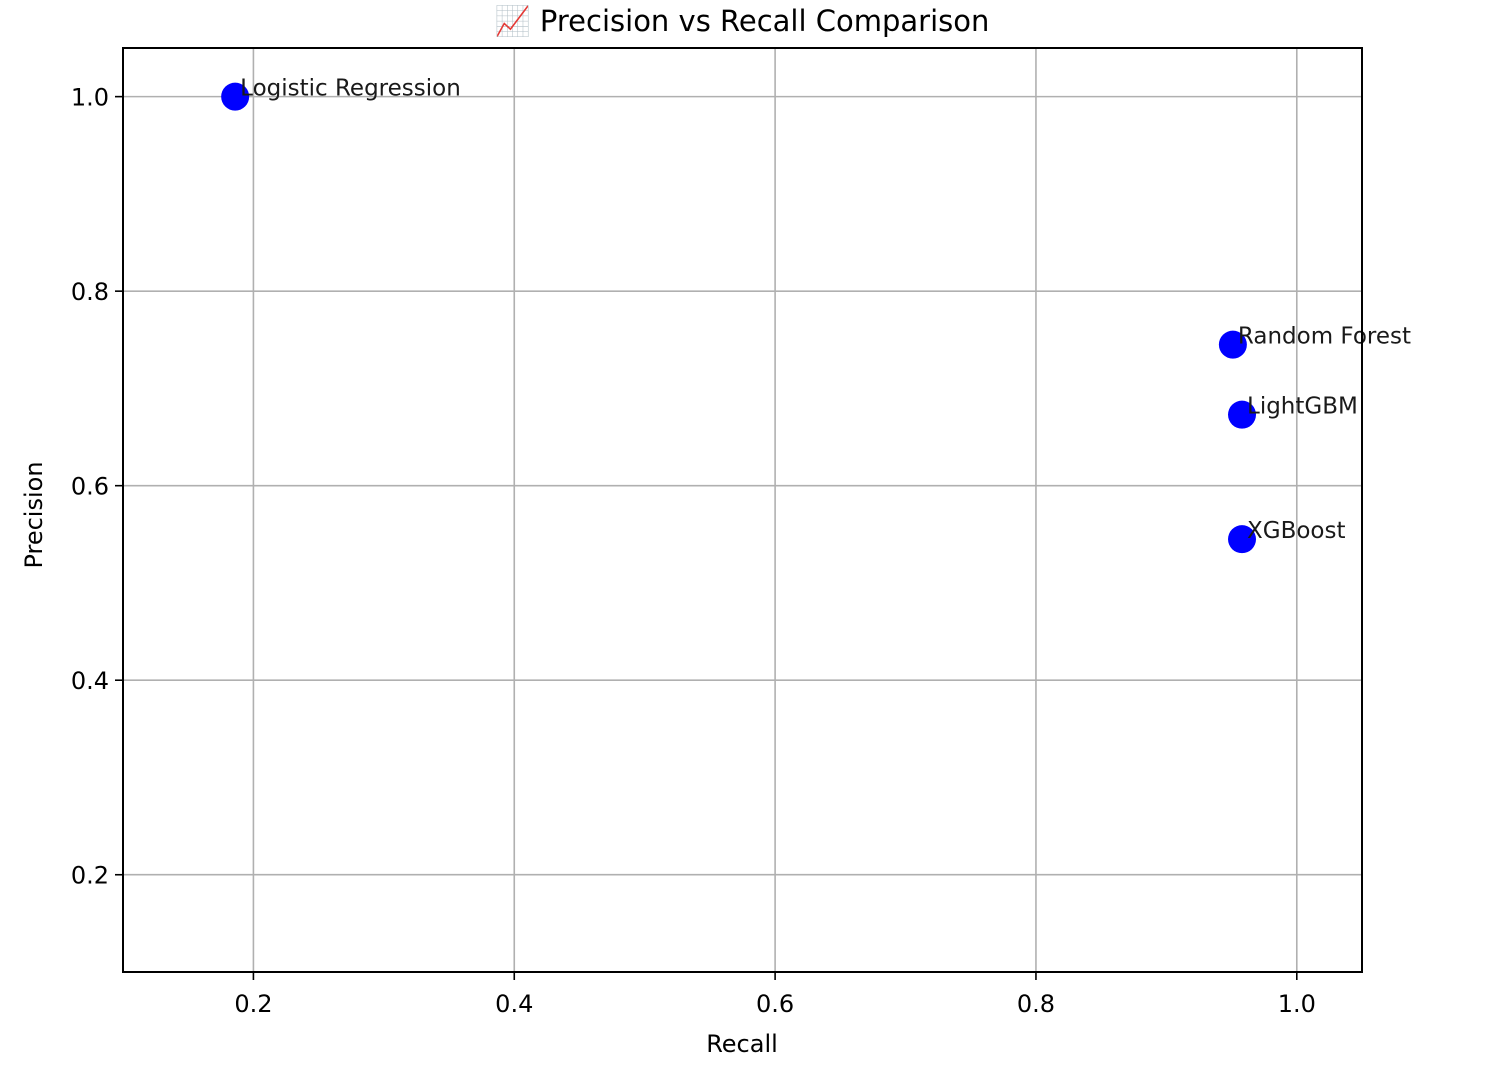  Describe the element at coordinates (514, 1004) in the screenshot. I see `x-tick-label: 0.4` at that location.